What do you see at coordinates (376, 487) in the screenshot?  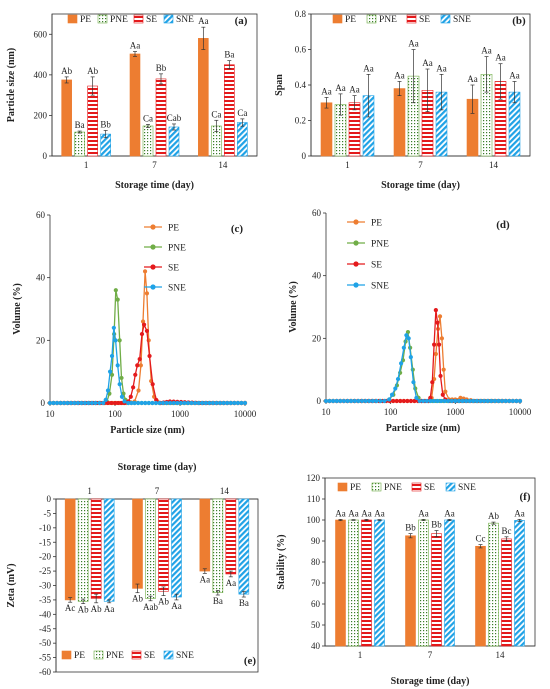 I see `panel-f-legend-swatch-pne` at bounding box center [376, 487].